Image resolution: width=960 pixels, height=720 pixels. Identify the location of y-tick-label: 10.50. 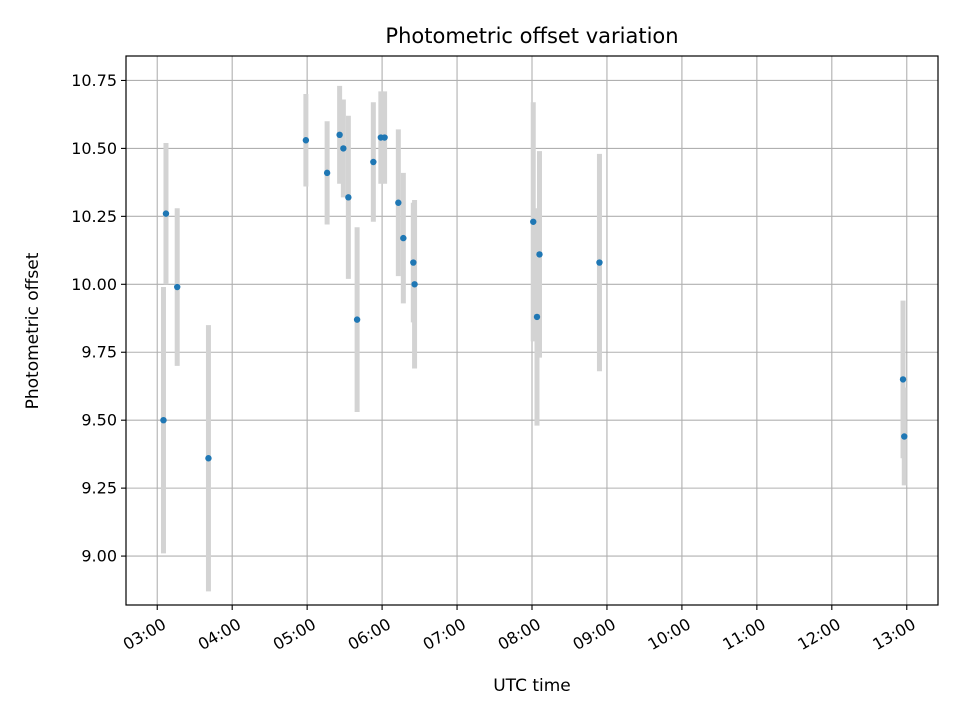
(94, 148).